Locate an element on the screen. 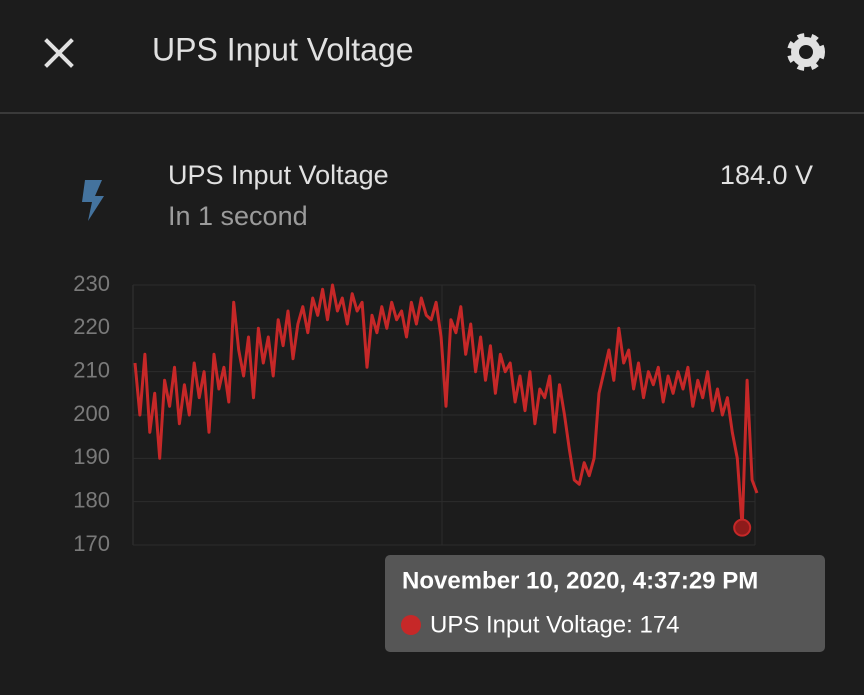 The width and height of the screenshot is (864, 695). y-tick-label: 170 is located at coordinates (91, 543).